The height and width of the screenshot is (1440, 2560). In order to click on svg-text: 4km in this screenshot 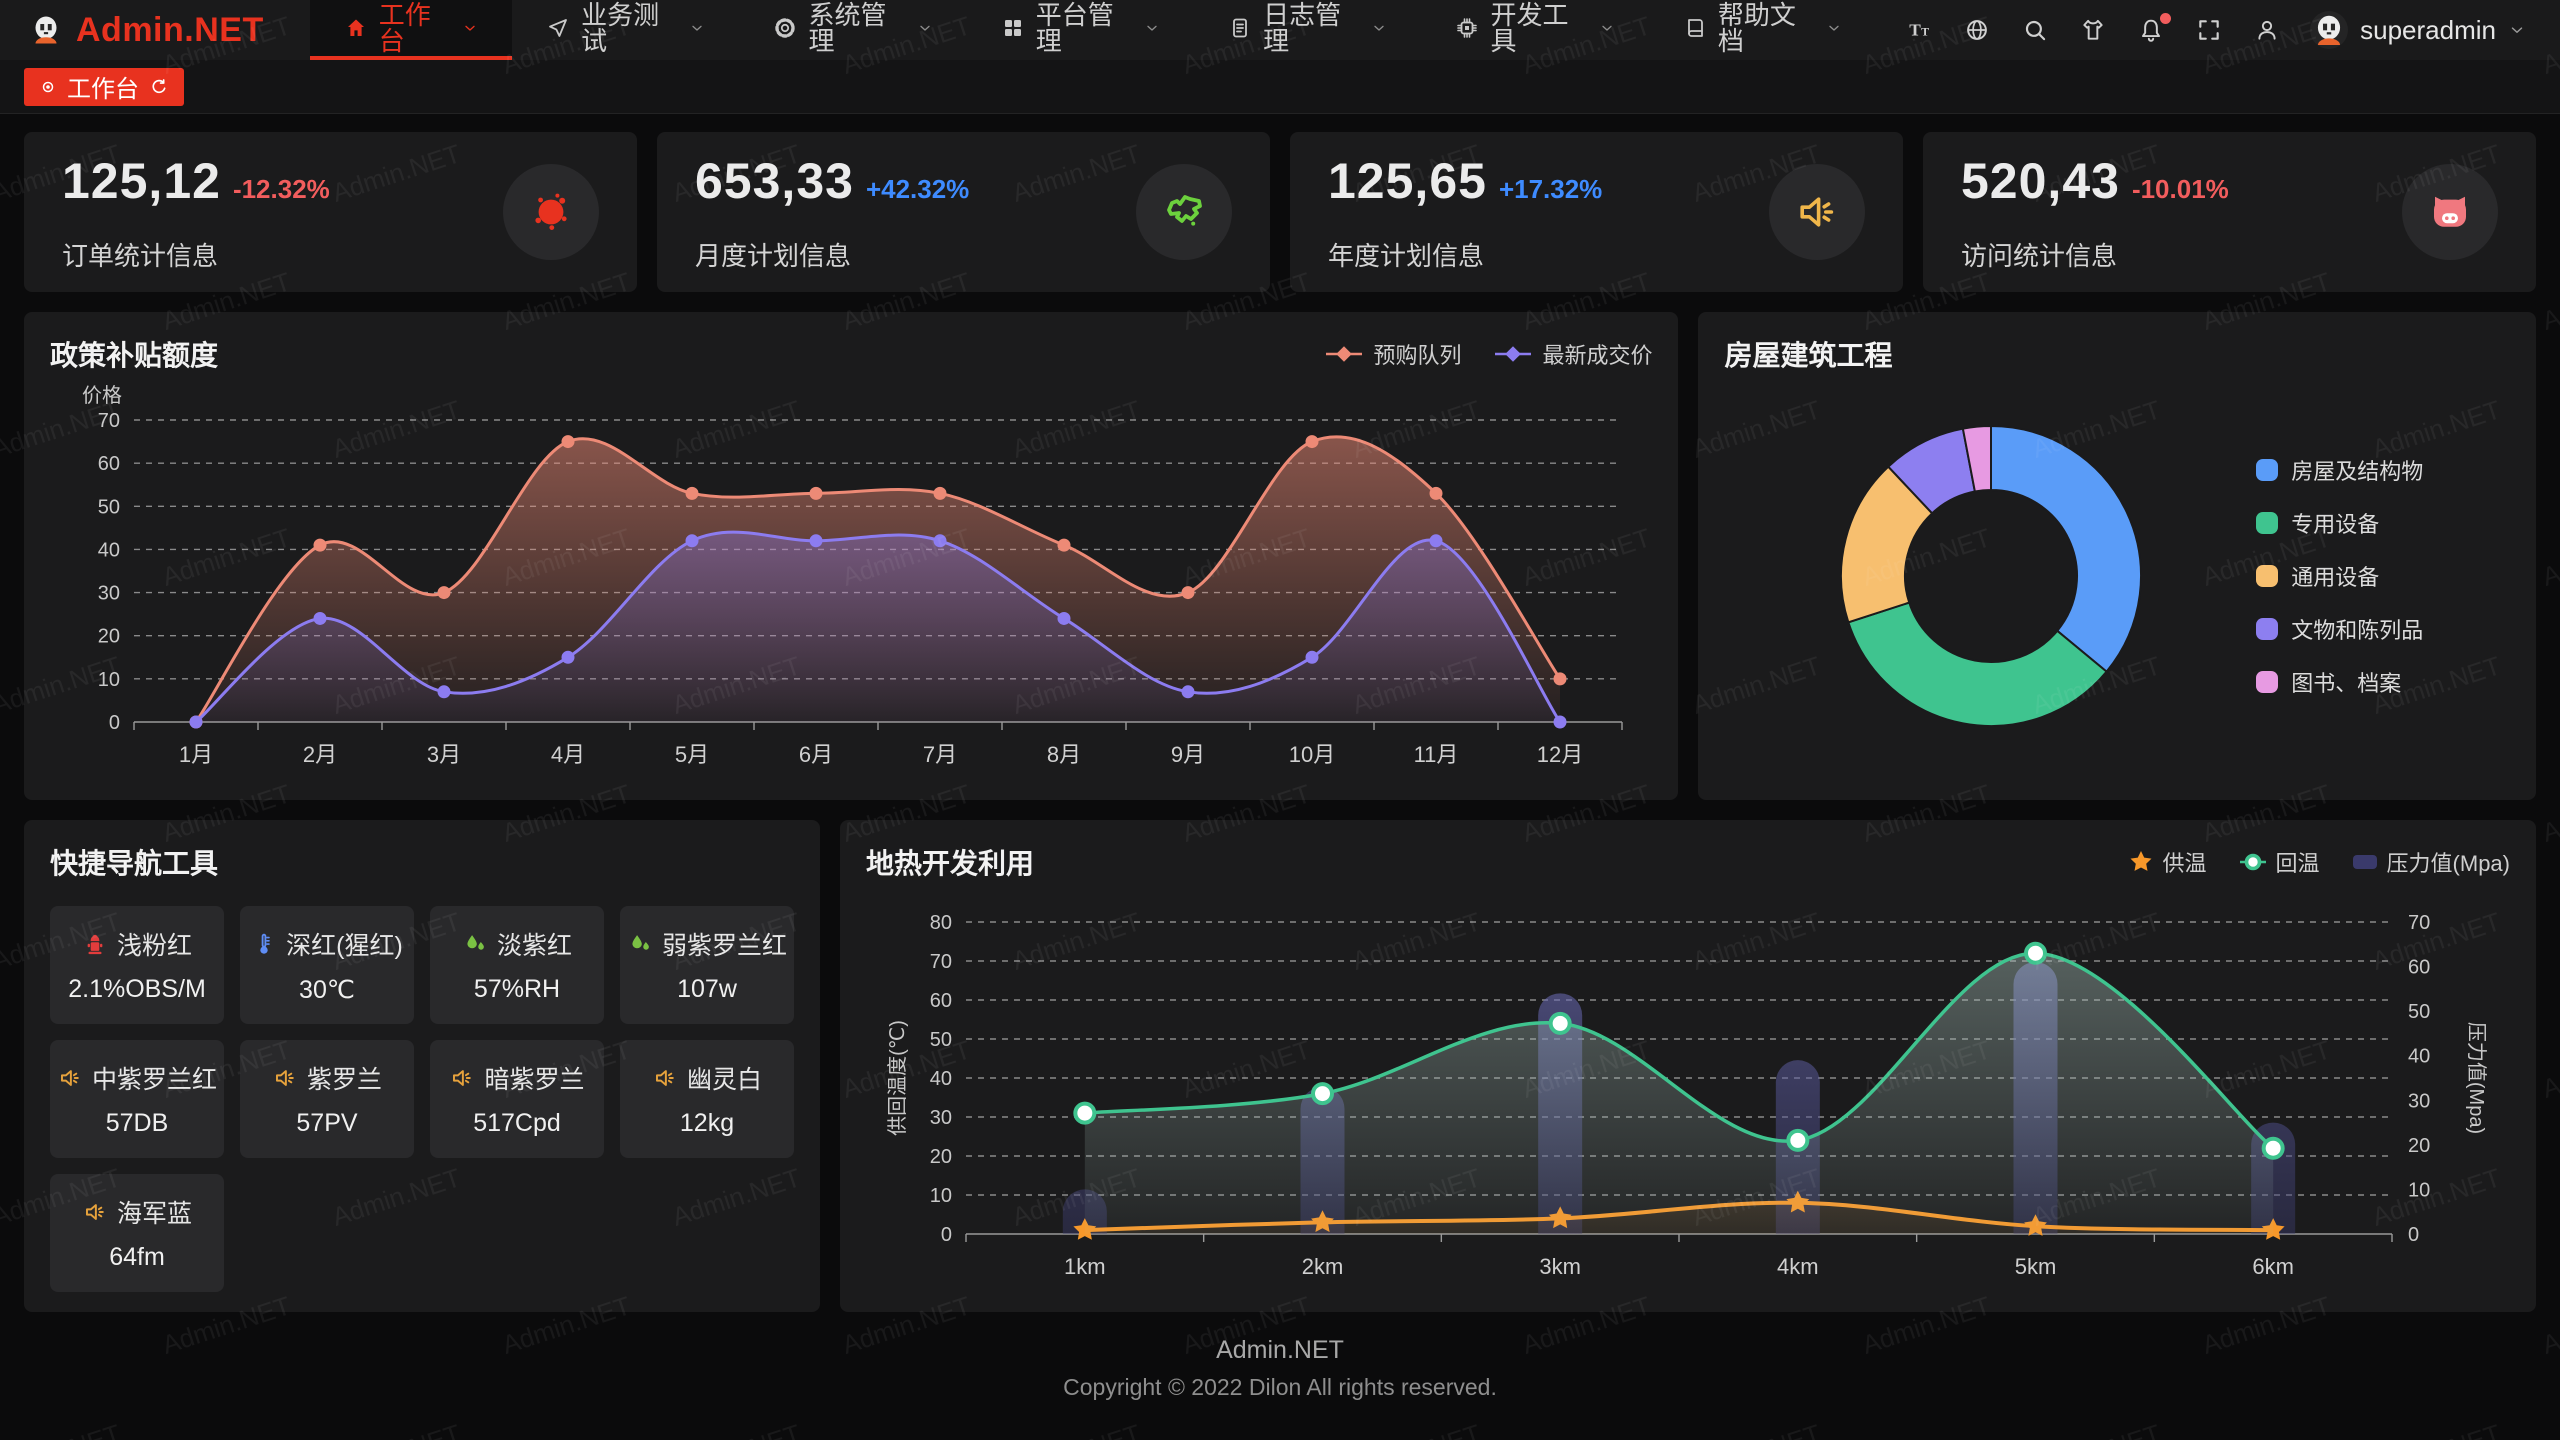, I will do `click(1798, 1266)`.